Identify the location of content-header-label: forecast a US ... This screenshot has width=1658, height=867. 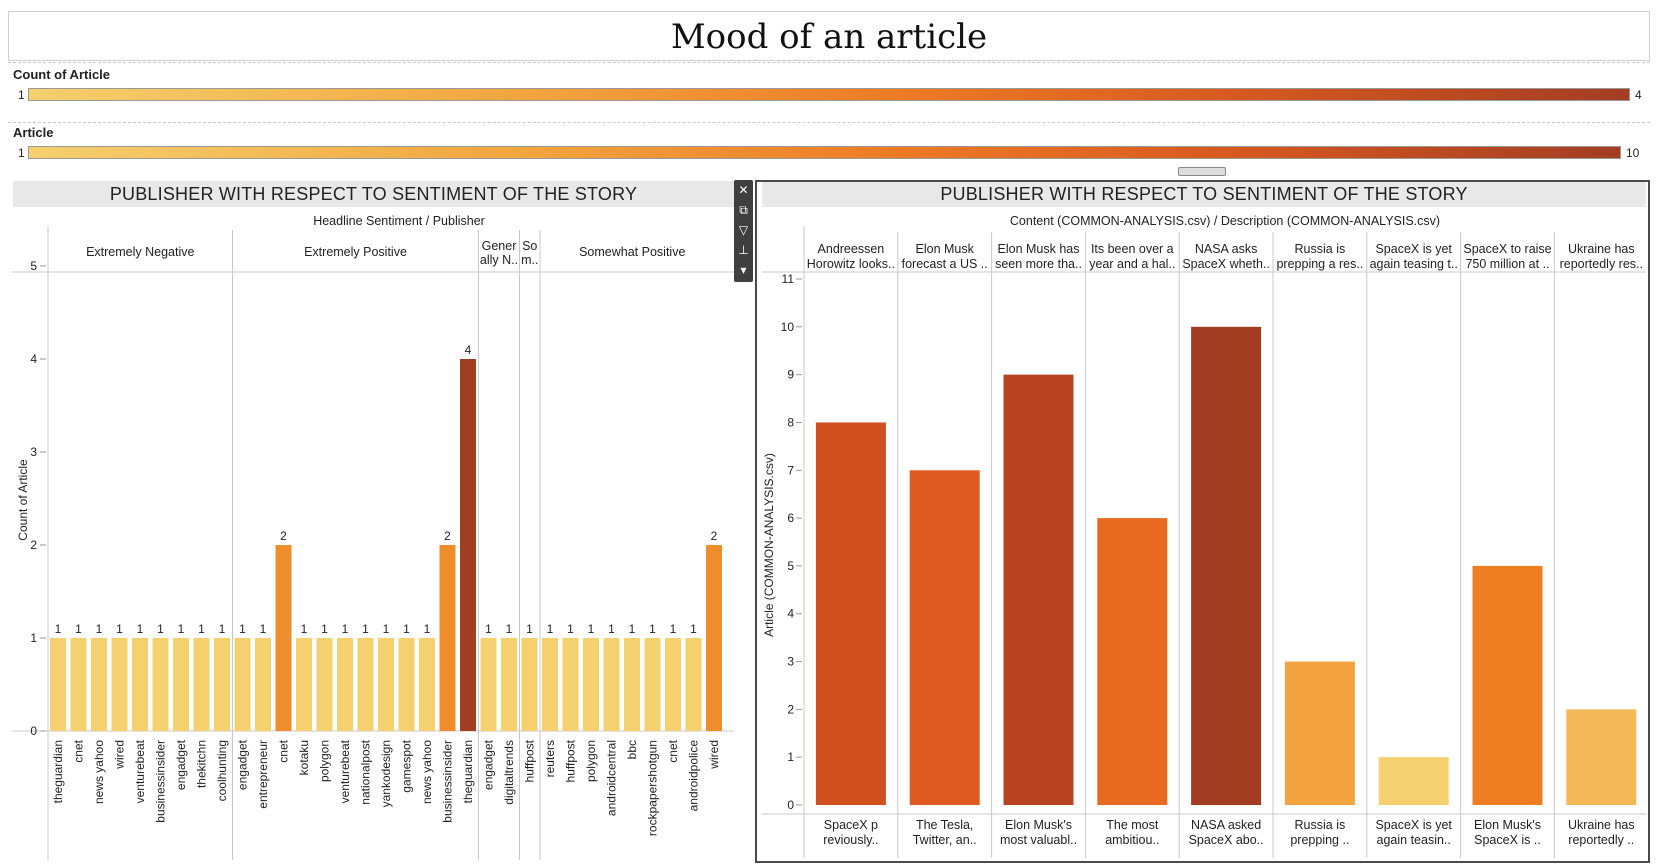
(945, 264).